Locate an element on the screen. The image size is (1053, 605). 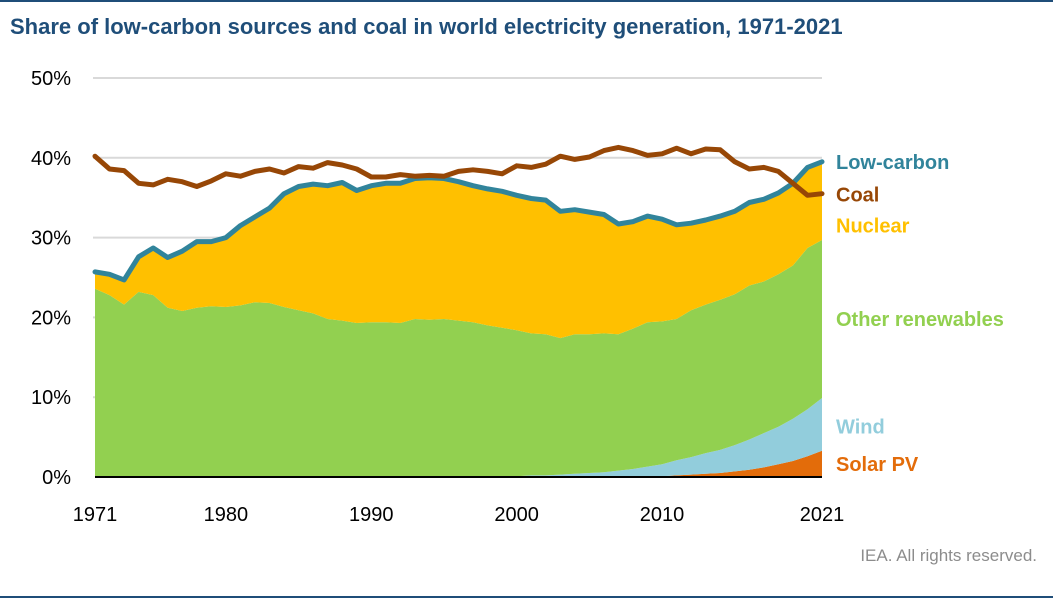
series-label-wind: Wind is located at coordinates (860, 428).